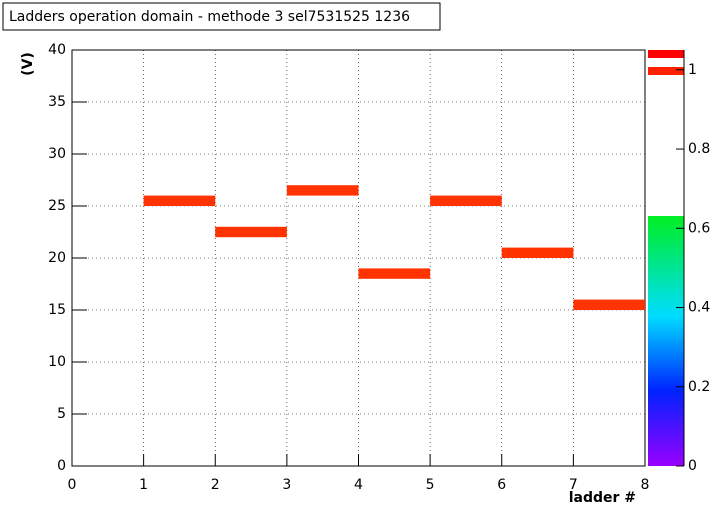  Describe the element at coordinates (358, 485) in the screenshot. I see `x-tick-label: 4` at that location.